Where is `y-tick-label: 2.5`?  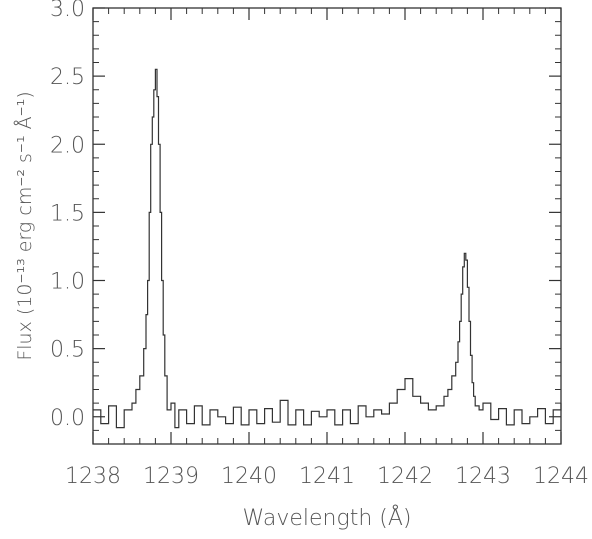 y-tick-label: 2.5 is located at coordinates (67, 77).